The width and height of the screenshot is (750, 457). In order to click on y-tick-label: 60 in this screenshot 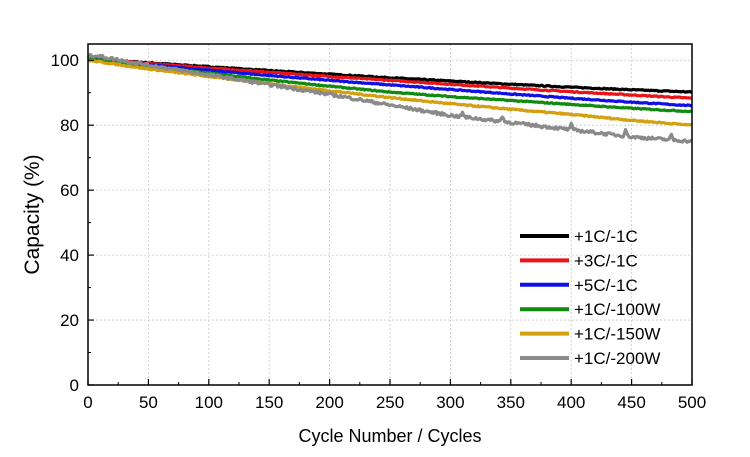, I will do `click(69, 190)`.